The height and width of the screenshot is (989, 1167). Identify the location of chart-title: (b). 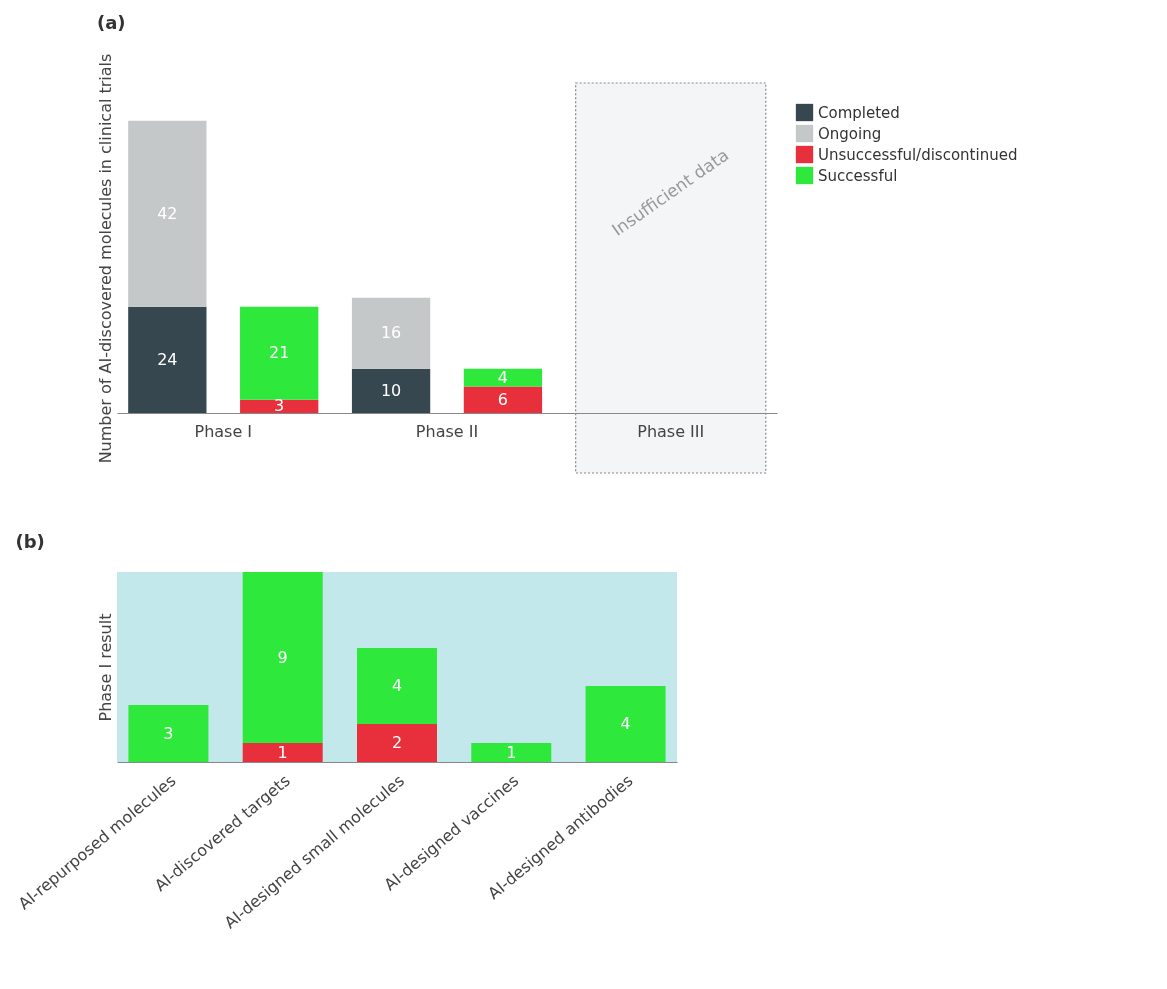
(30, 541).